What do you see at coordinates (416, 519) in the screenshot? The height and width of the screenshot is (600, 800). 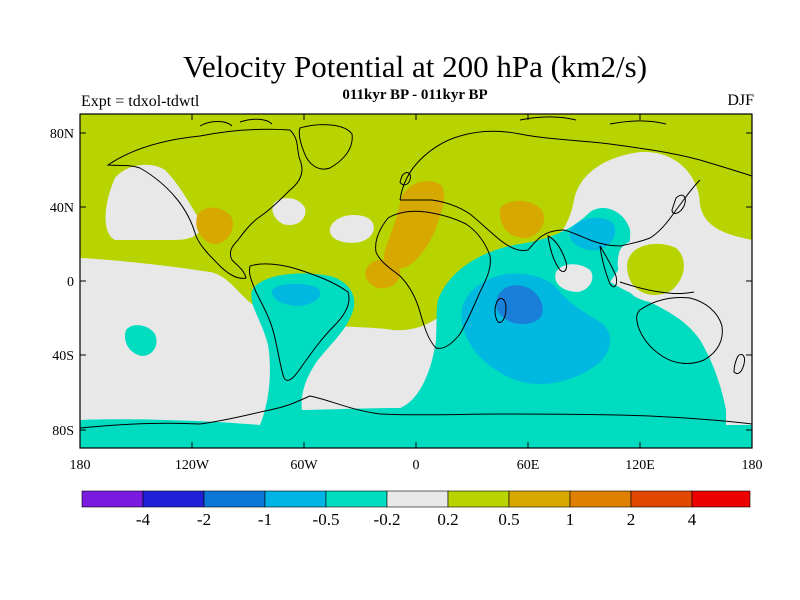 I see `colorbar-labels: -4 -2 -1 -0.5 -0.2 0.2 0.5 1 2 4` at bounding box center [416, 519].